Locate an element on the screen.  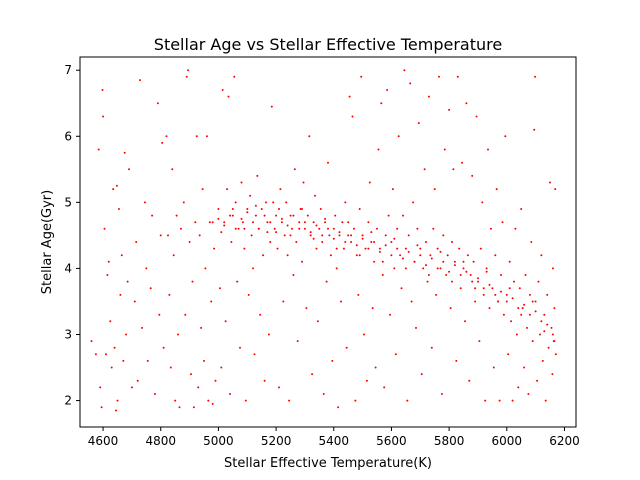
y-tick-label: 5 is located at coordinates (68, 202).